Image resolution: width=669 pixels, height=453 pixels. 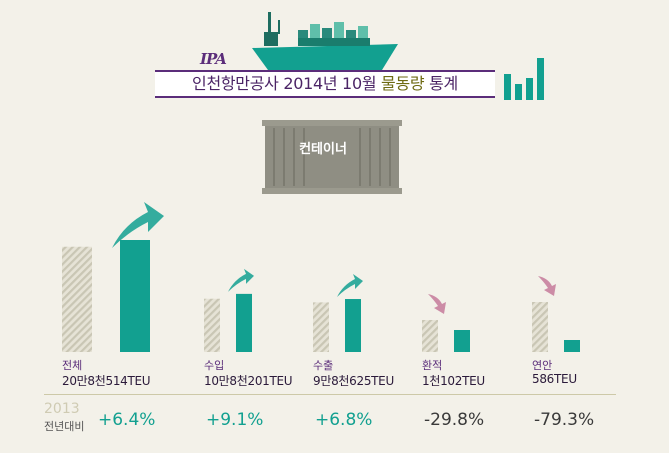 What do you see at coordinates (323, 365) in the screenshot?
I see `category-name: 수출` at bounding box center [323, 365].